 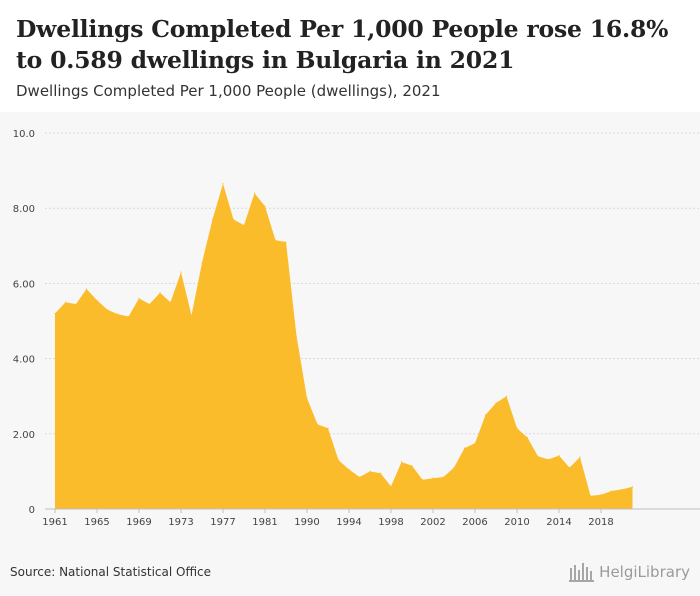 I want to click on x-tick-label: 1969, so click(x=138, y=522).